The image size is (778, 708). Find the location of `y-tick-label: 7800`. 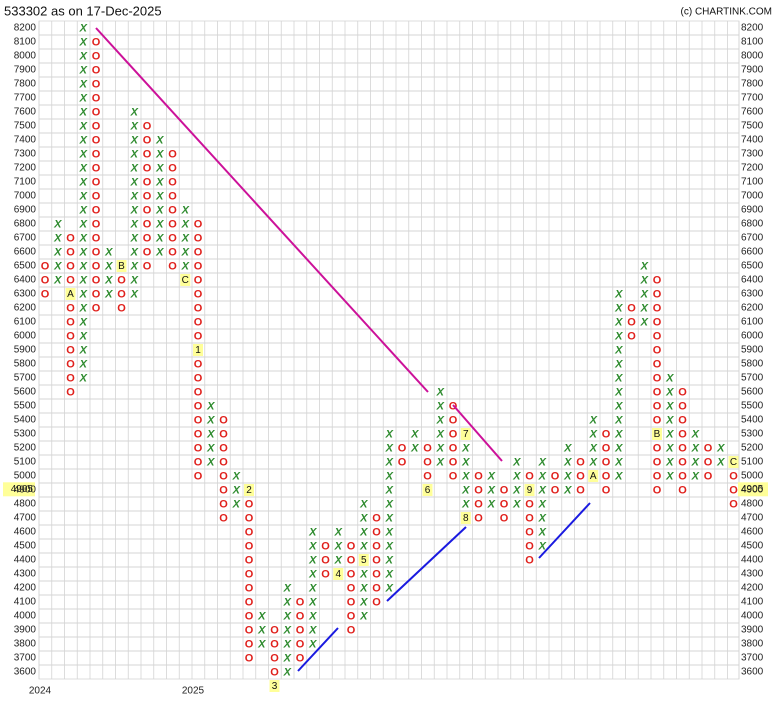

y-tick-label: 7800 is located at coordinates (25, 84).